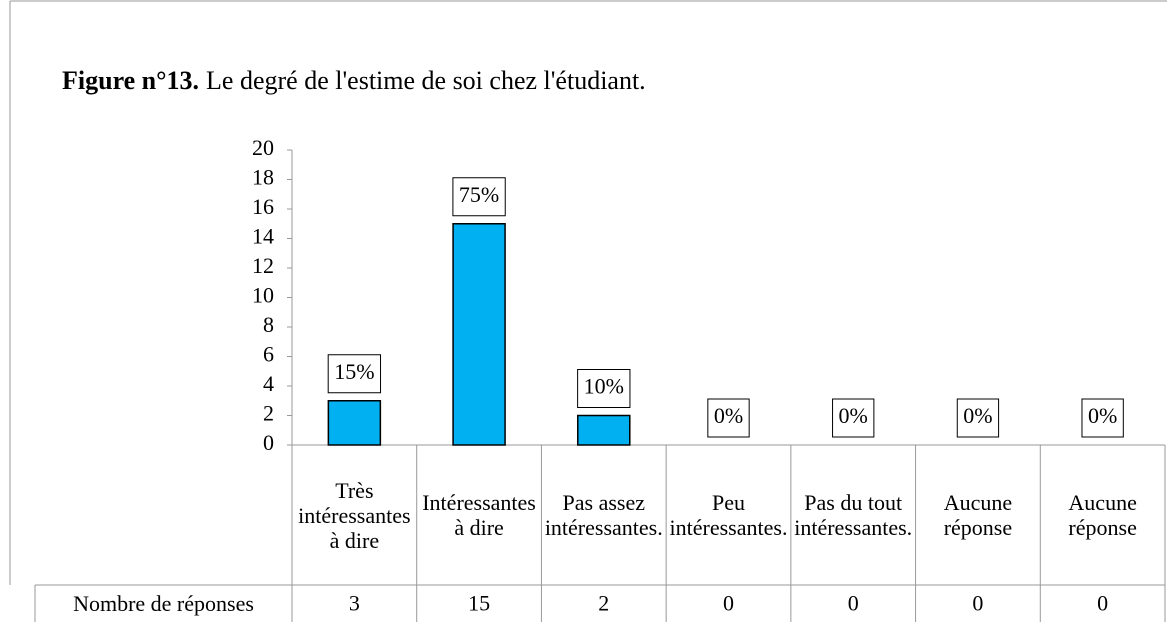  What do you see at coordinates (263, 236) in the screenshot?
I see `y-tick-label: 14` at bounding box center [263, 236].